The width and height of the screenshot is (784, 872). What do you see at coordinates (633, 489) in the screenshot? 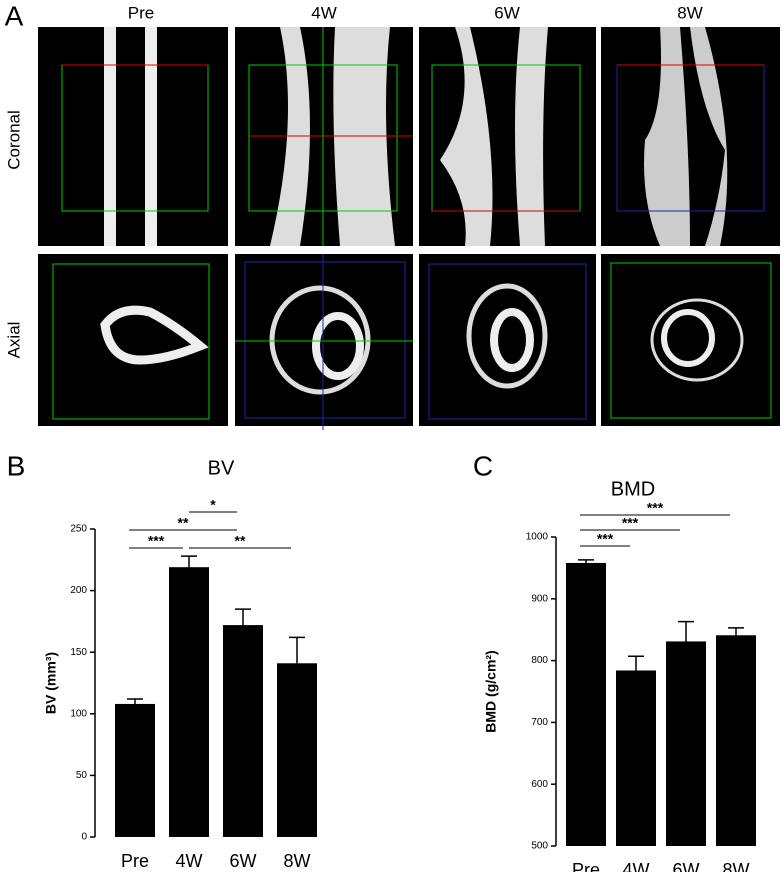
I see `chart-title: BMD` at bounding box center [633, 489].